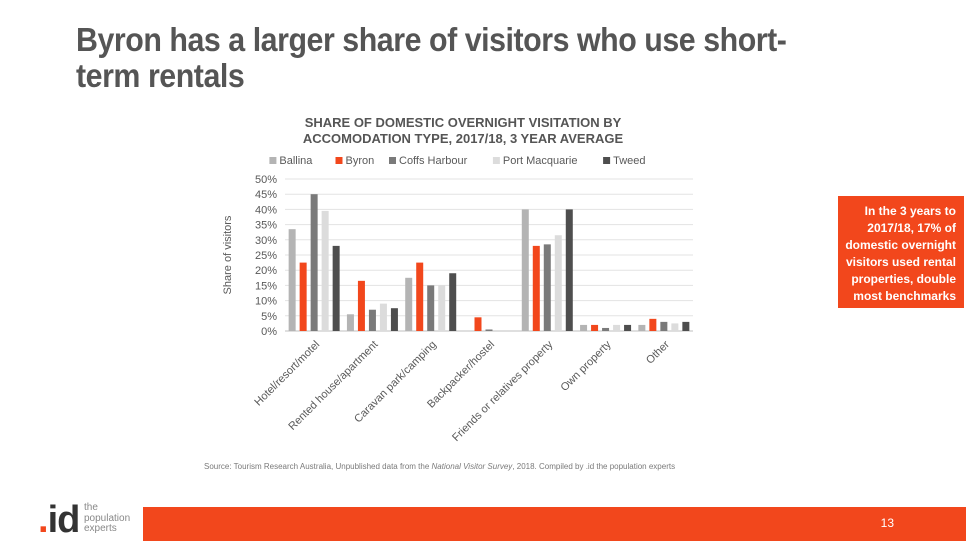 The height and width of the screenshot is (543, 966). What do you see at coordinates (472, 466) in the screenshot?
I see `source-italic: National Visitor Survey` at bounding box center [472, 466].